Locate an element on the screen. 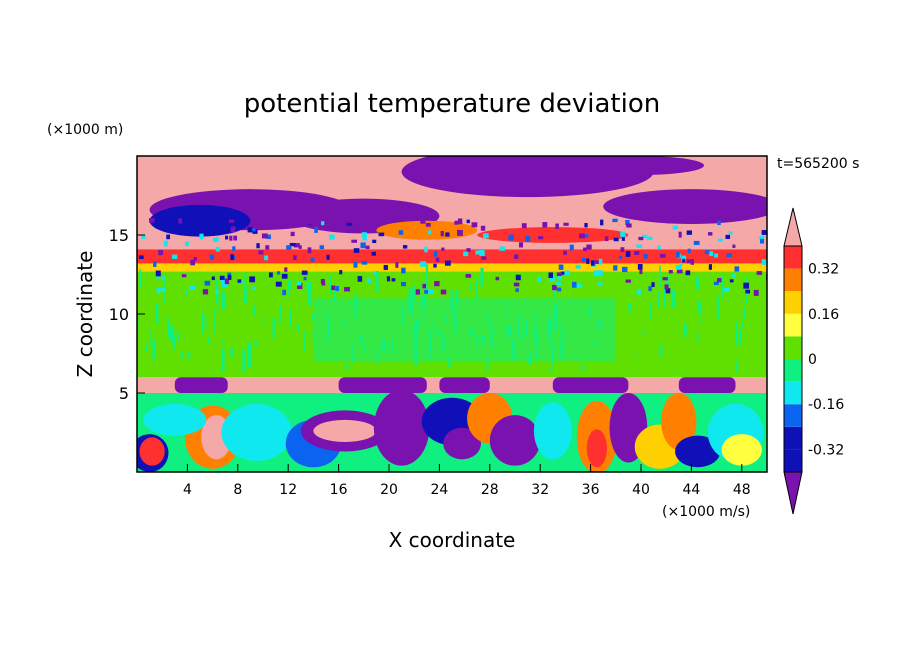 Image resolution: width=904 pixels, height=654 pixels. colorbar-tick-label: -0.16 is located at coordinates (826, 405).